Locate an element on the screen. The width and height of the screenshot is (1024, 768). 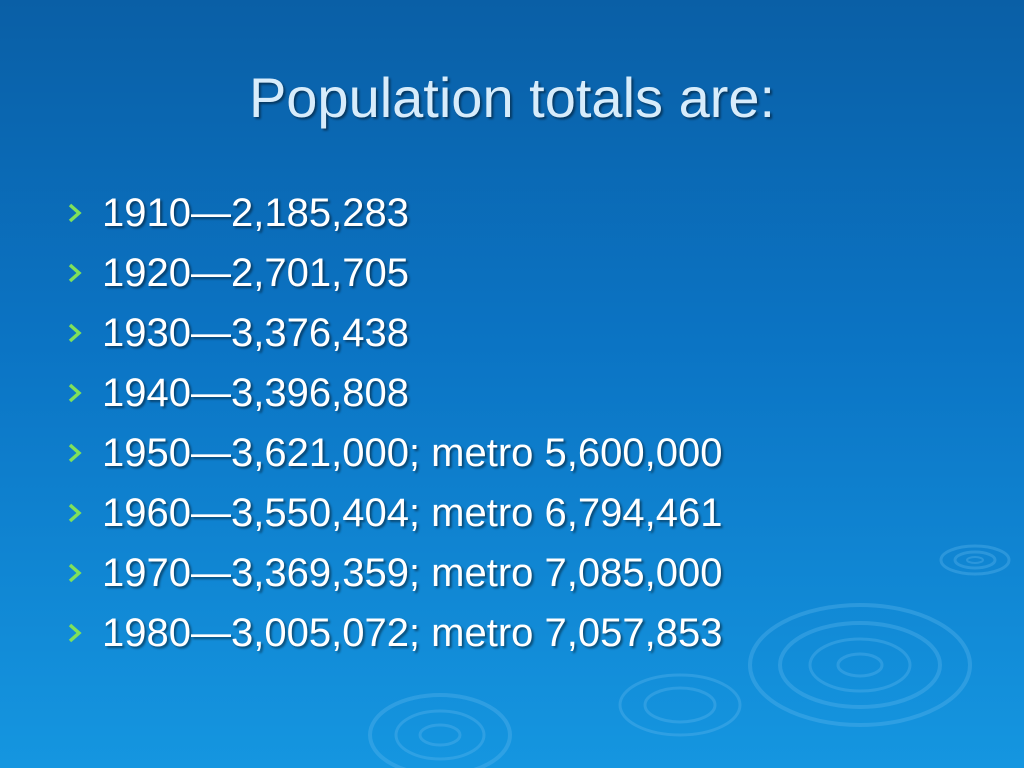
list-item: 1980—3,005,072; metro 7,057,853 is located at coordinates (392, 633).